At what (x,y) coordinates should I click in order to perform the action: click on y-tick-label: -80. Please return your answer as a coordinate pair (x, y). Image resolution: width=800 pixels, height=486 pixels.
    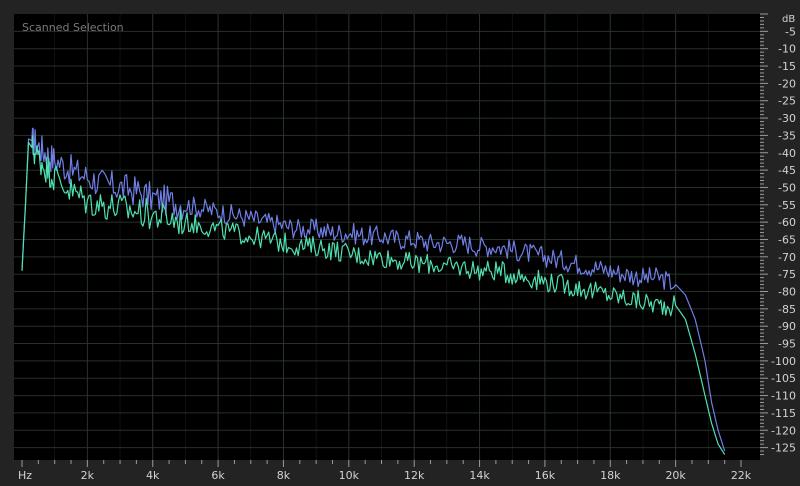
    Looking at the image, I should click on (787, 292).